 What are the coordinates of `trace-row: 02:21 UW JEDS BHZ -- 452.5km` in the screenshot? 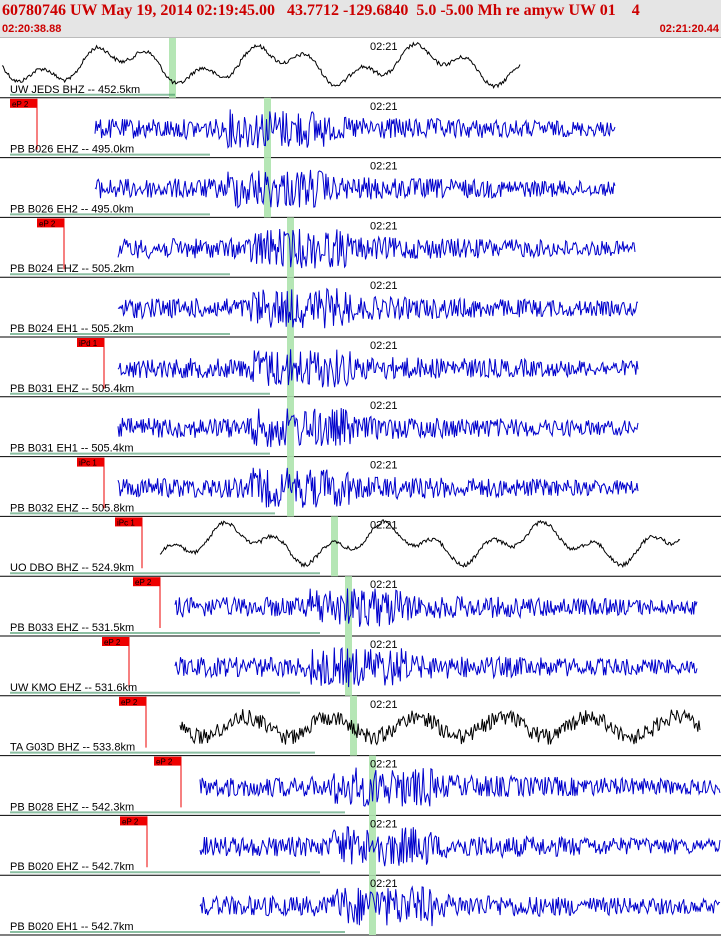 It's located at (360, 68).